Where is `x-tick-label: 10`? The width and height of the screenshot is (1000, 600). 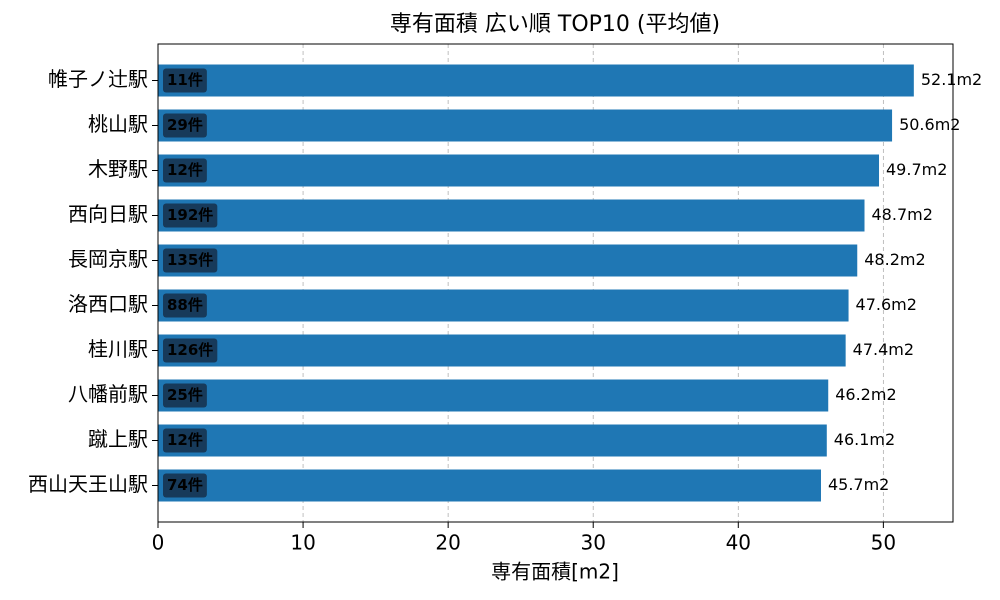
x-tick-label: 10 is located at coordinates (302, 543).